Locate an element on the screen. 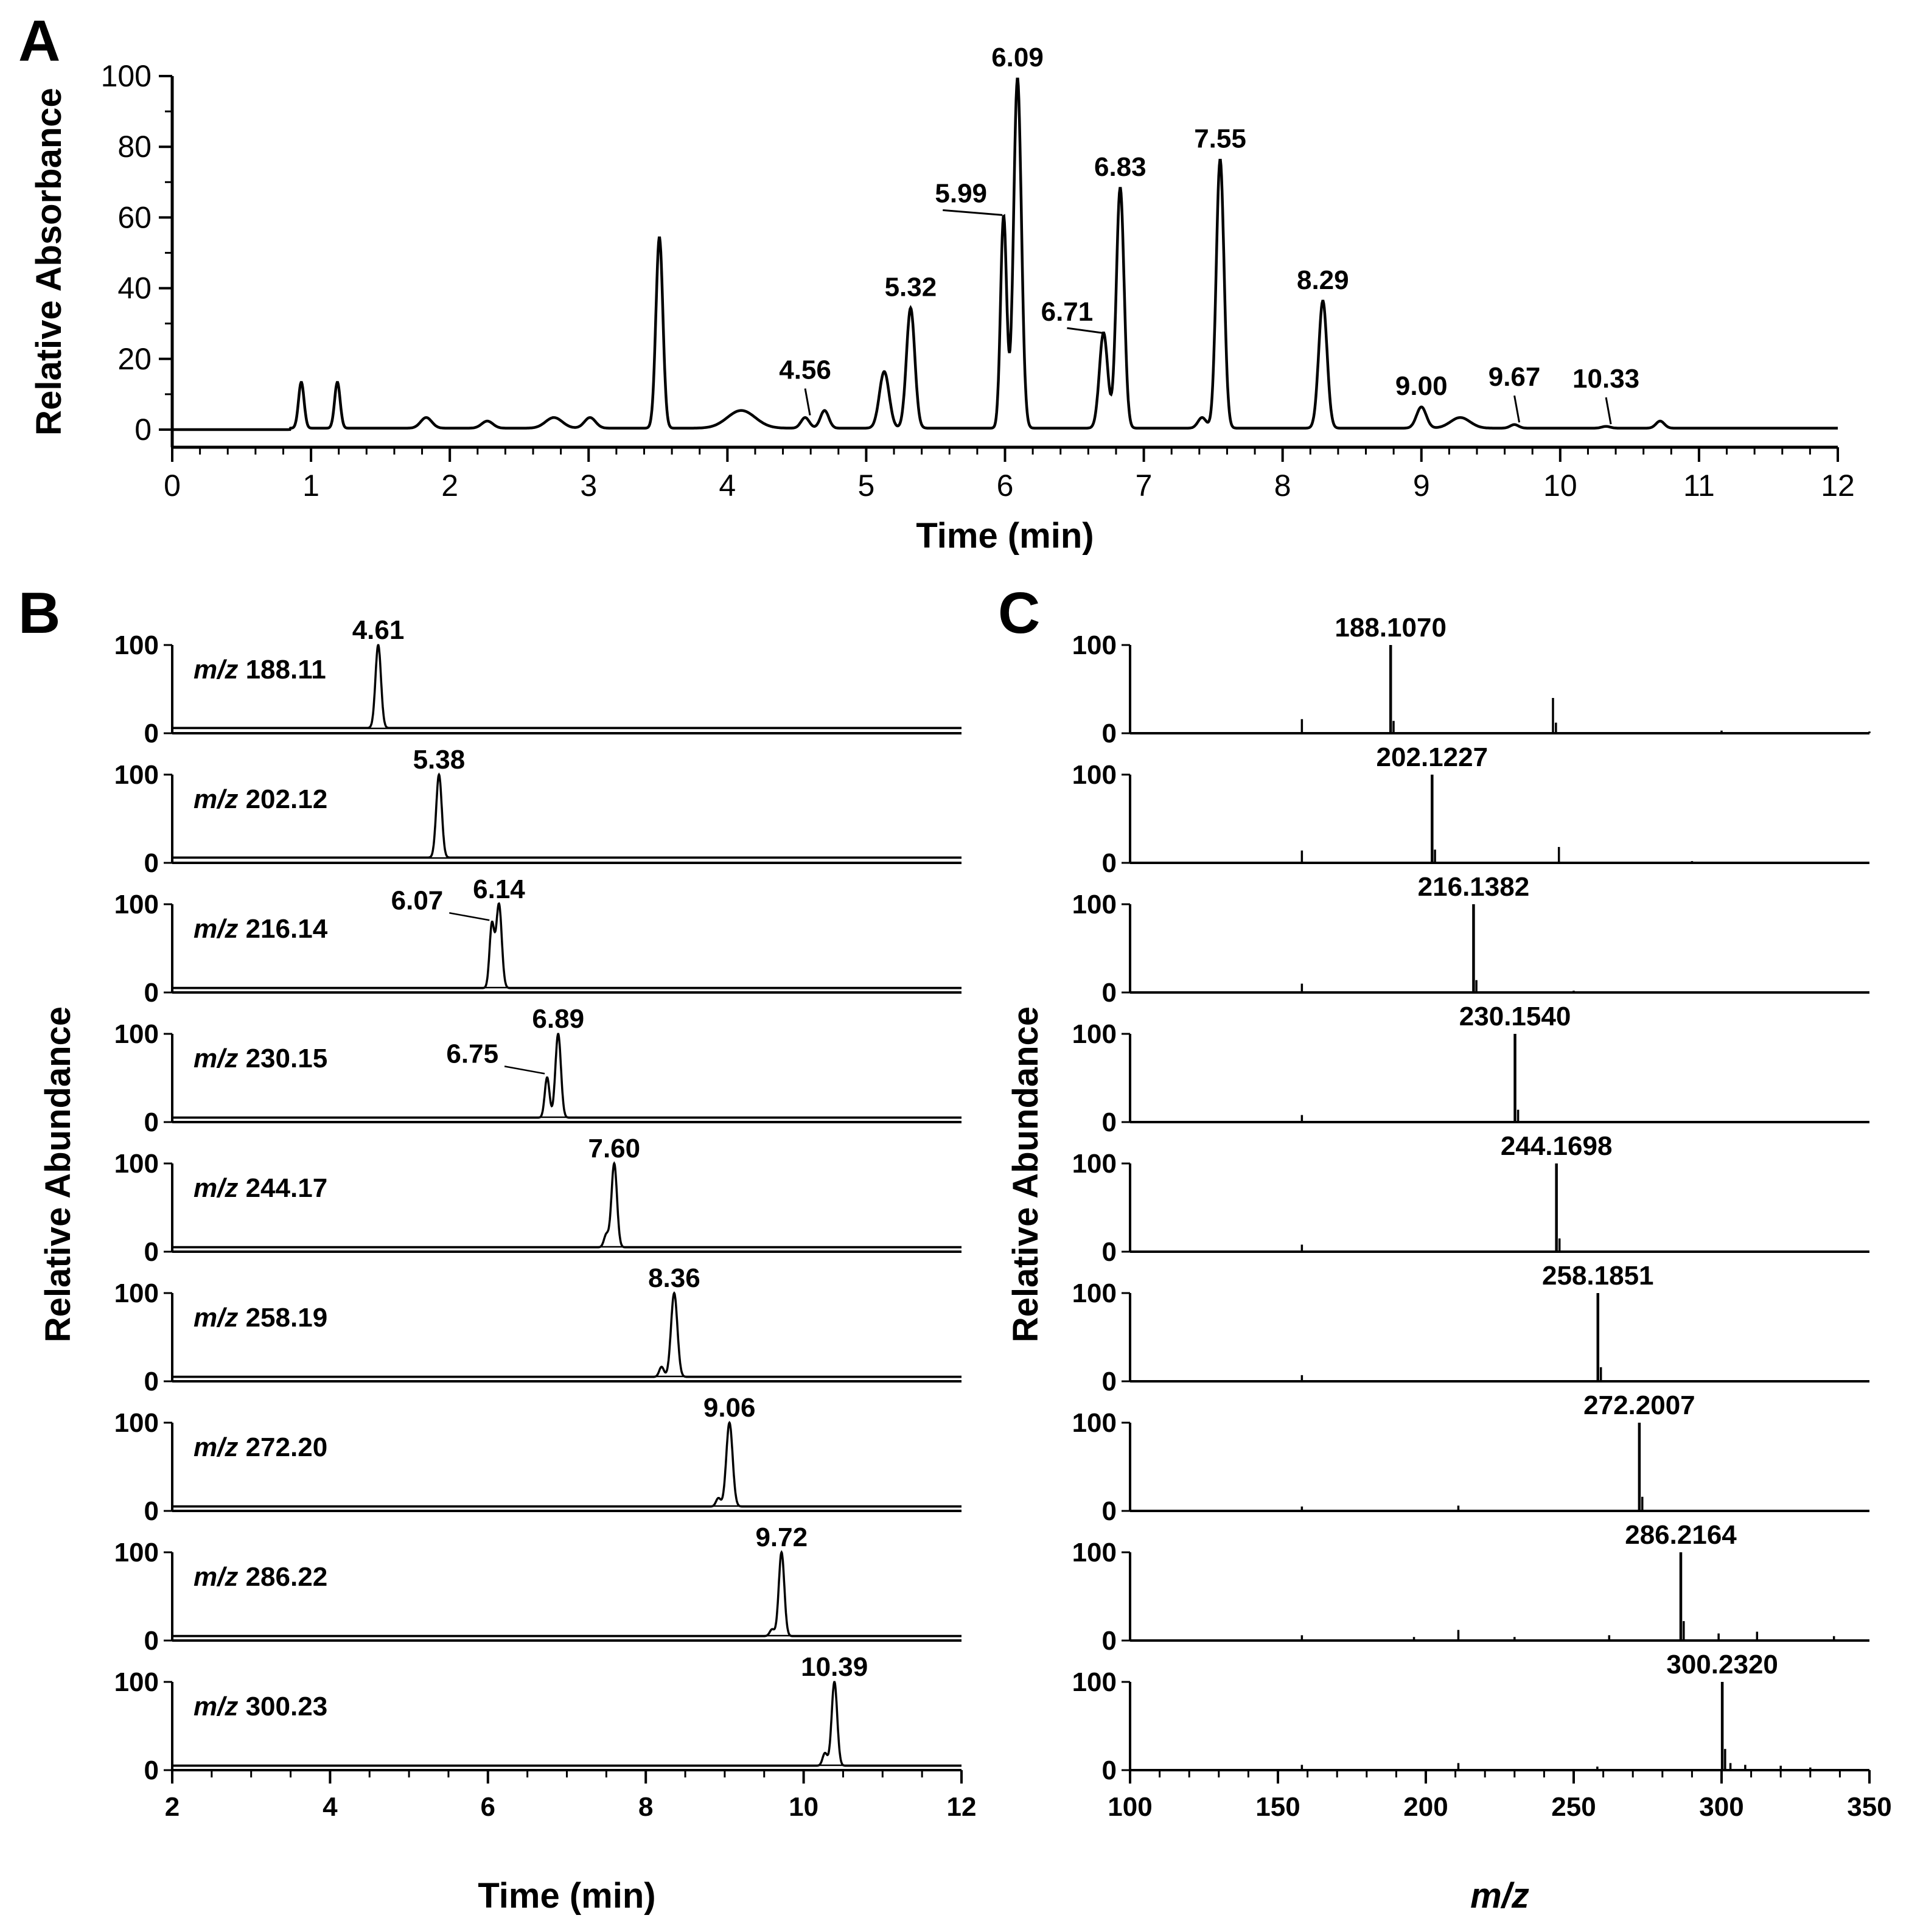 Image resolution: width=1909 pixels, height=1932 pixels. x-tick-label-b: 8 is located at coordinates (645, 1807).